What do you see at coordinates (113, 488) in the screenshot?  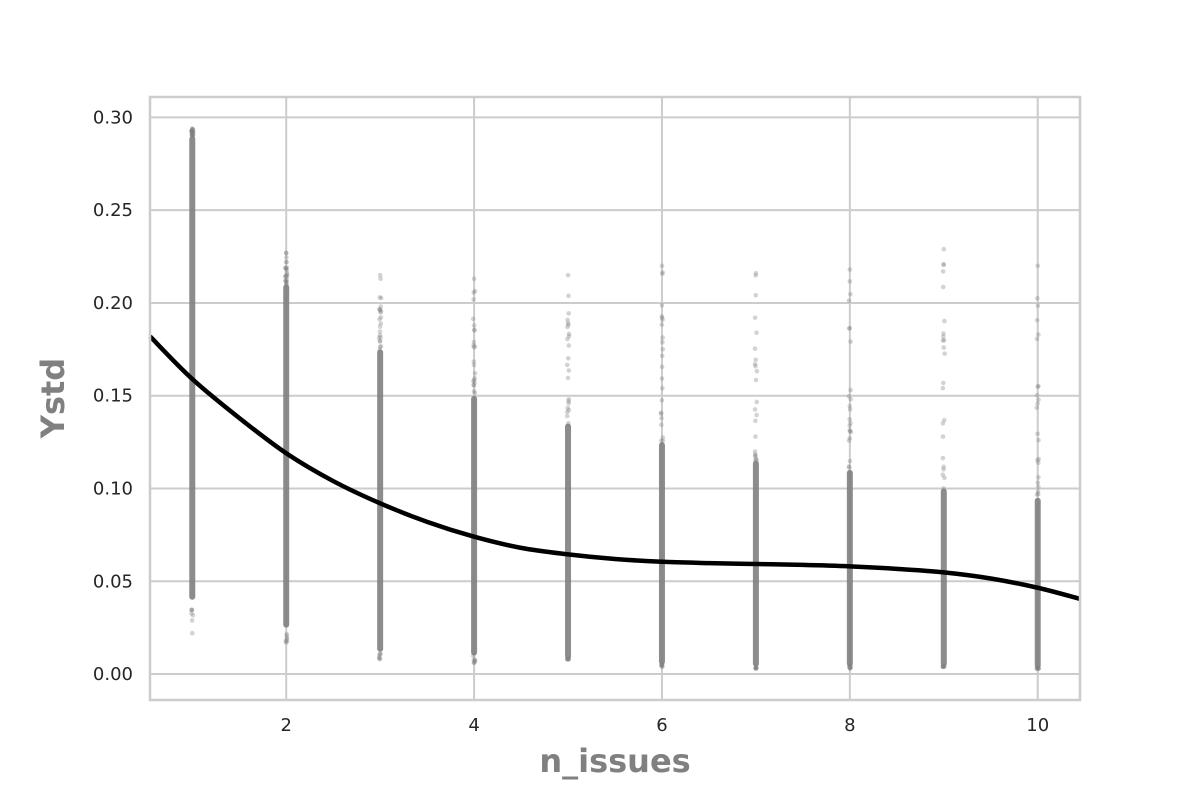 I see `y-tick-label: 0.10` at bounding box center [113, 488].